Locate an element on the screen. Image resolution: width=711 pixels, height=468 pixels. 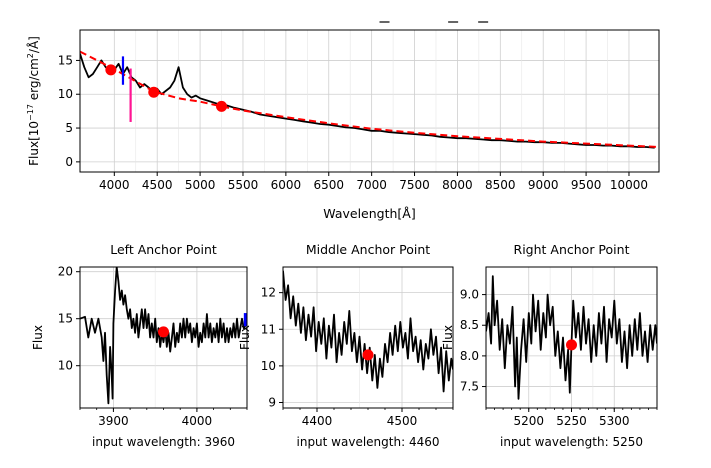
y-tick-label: 11 is located at coordinates (268, 329).